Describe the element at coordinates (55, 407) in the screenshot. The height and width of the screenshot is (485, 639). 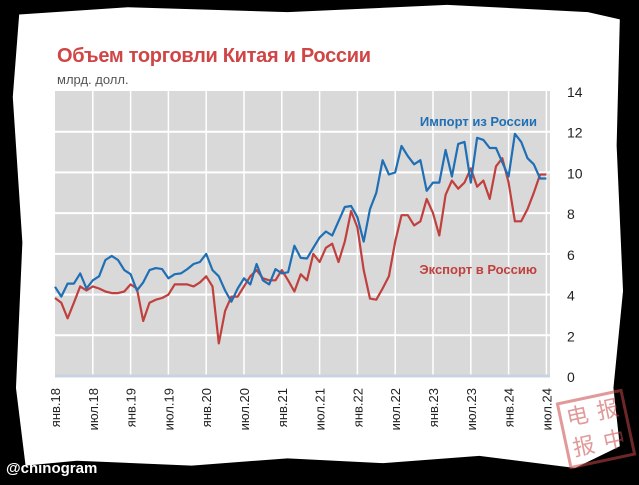
I see `x-tick-label: янв.18` at that location.